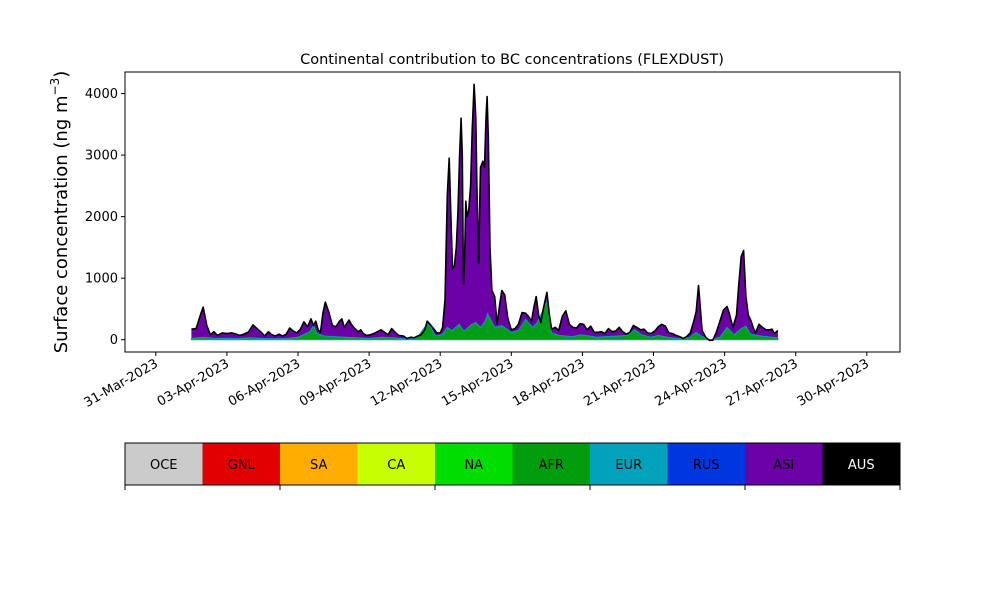  I want to click on colorbar-swatch-afr, so click(551, 464).